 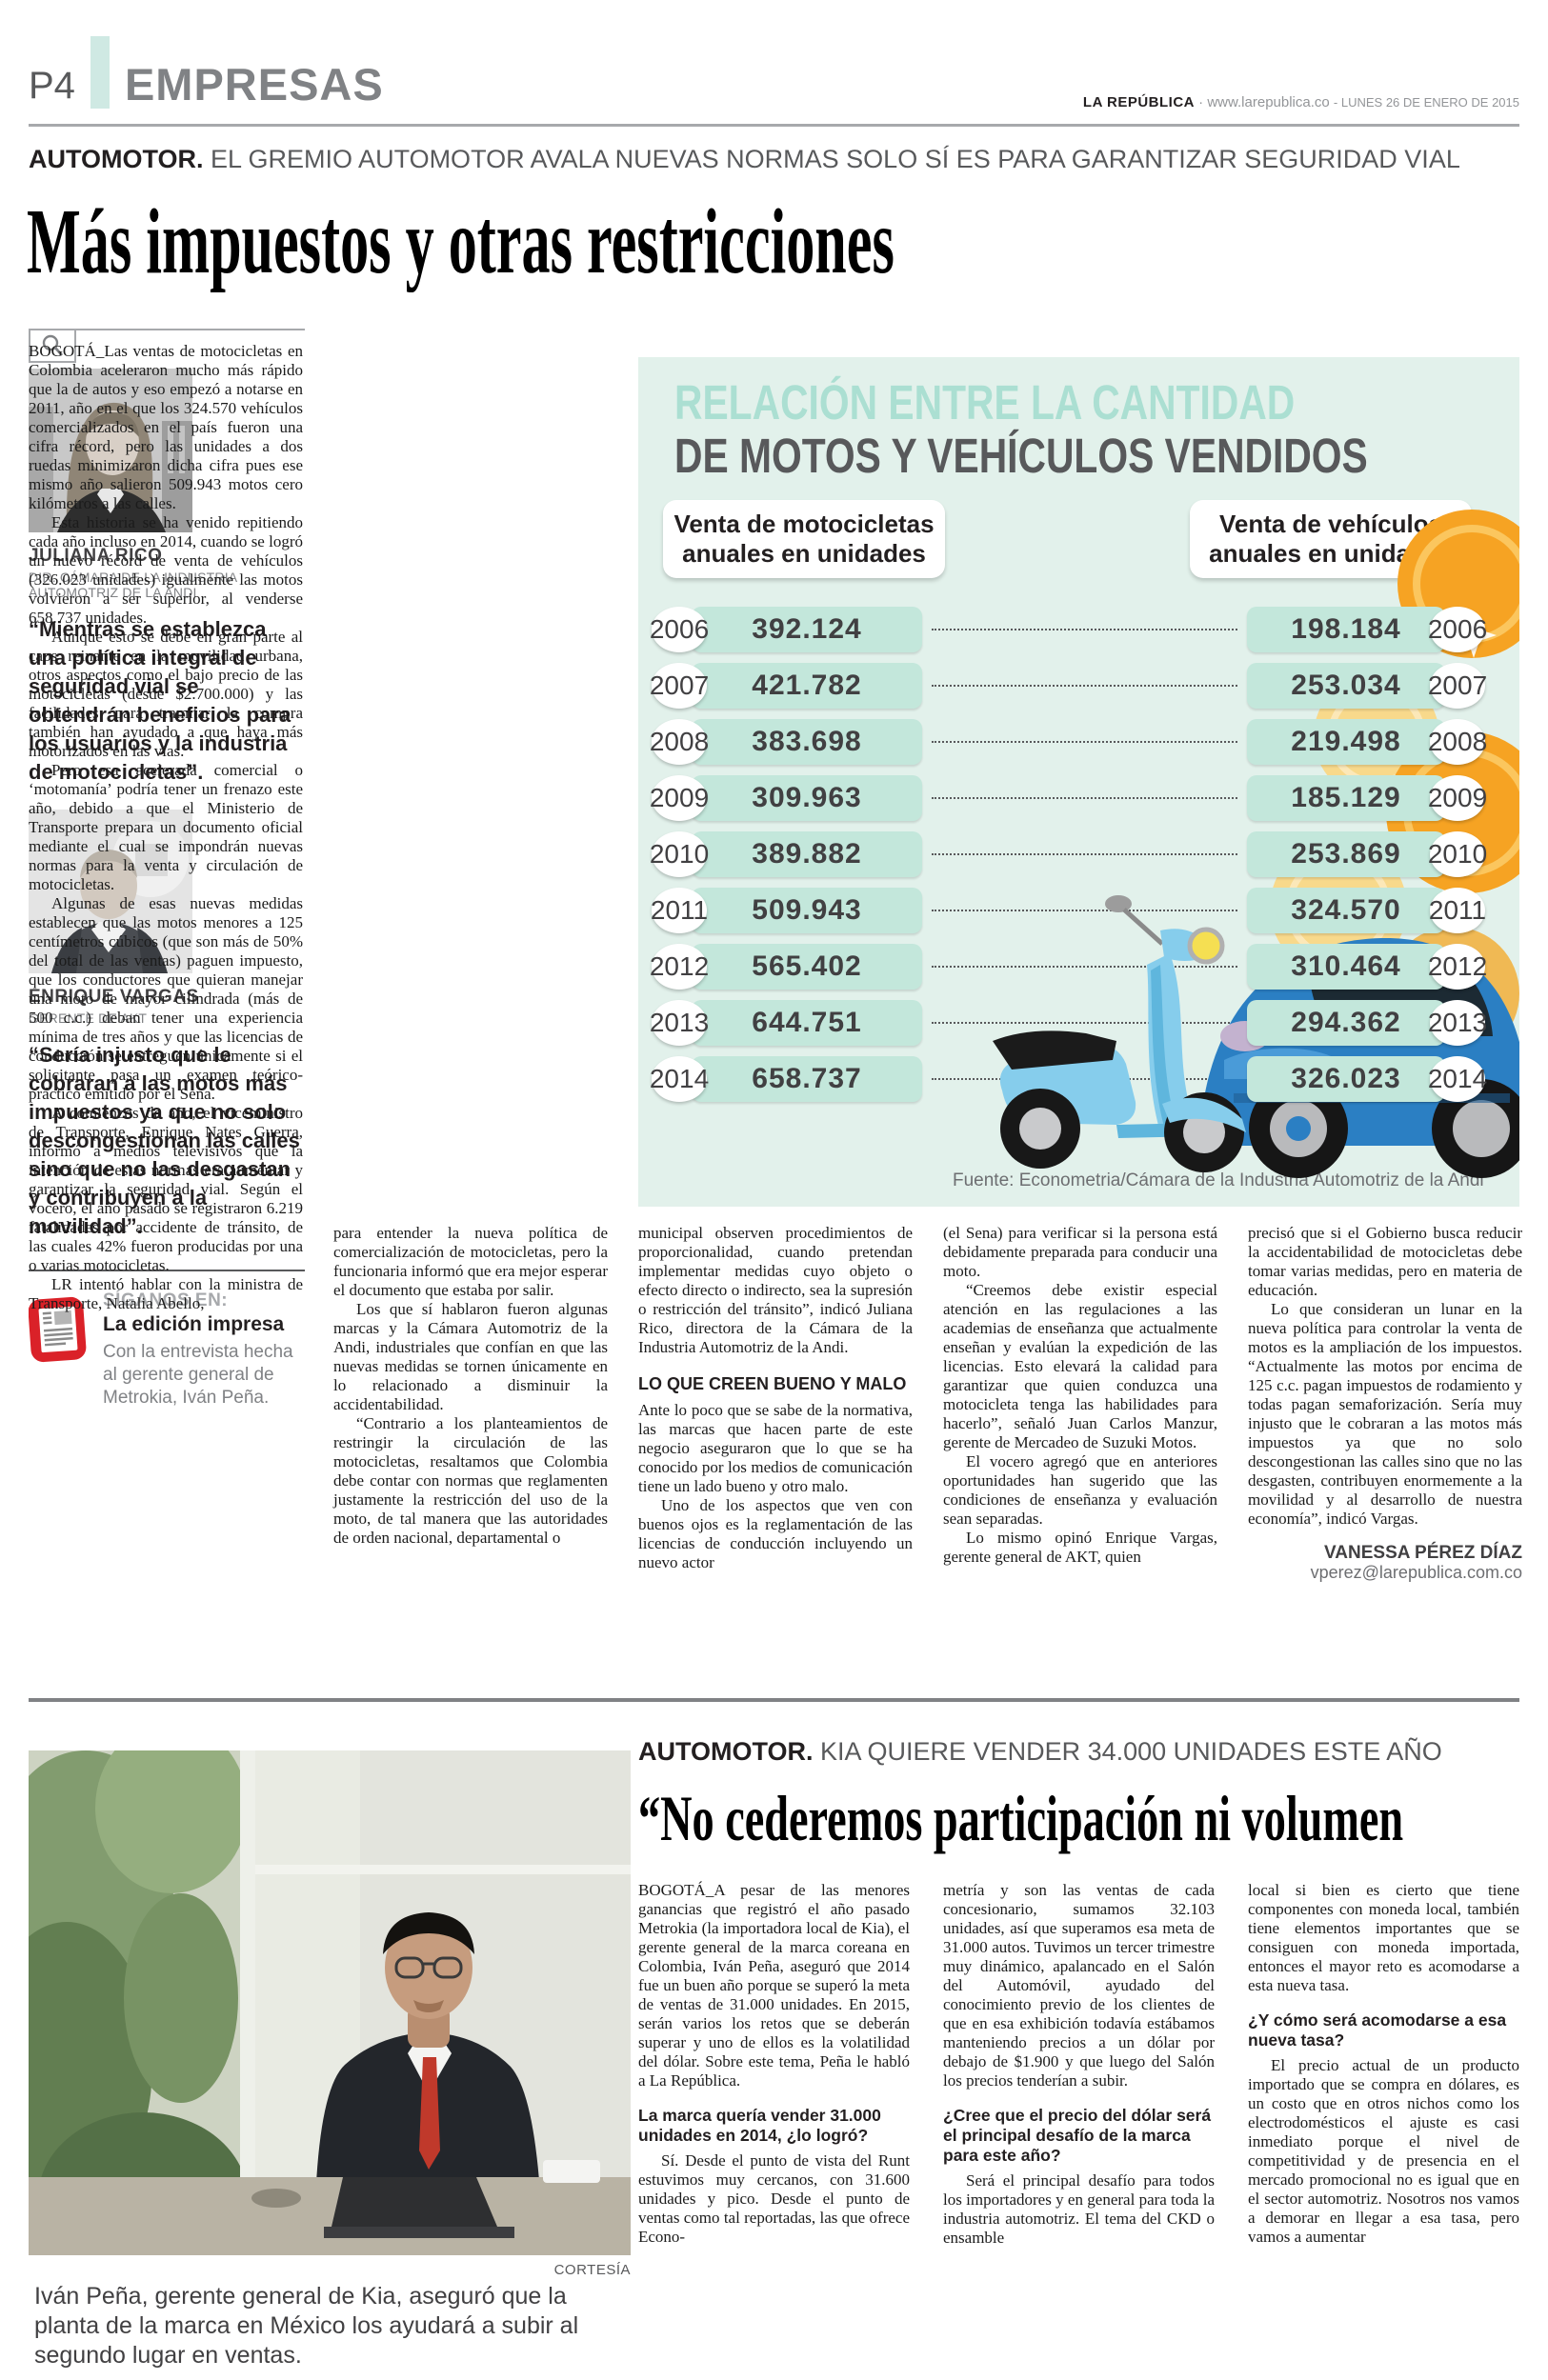 What do you see at coordinates (807, 1023) in the screenshot?
I see `motorcycle-sales-bar: 644.751` at bounding box center [807, 1023].